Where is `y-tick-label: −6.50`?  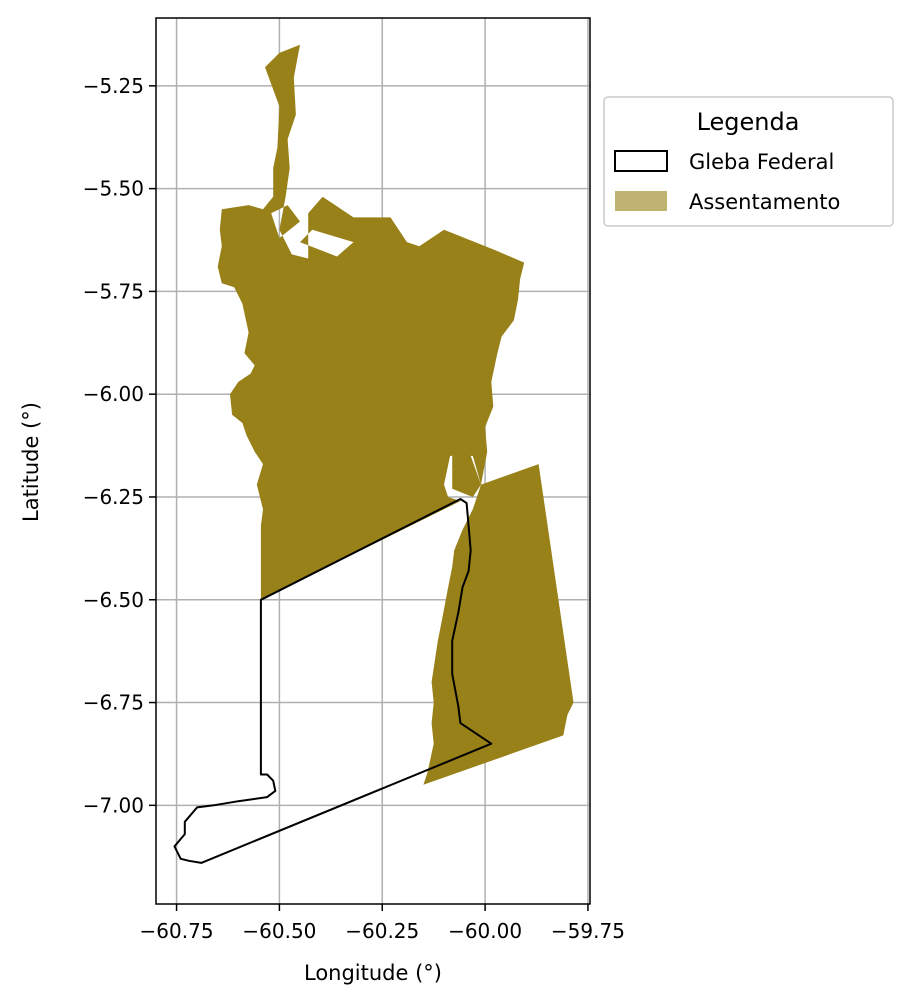 y-tick-label: −6.50 is located at coordinates (113, 600).